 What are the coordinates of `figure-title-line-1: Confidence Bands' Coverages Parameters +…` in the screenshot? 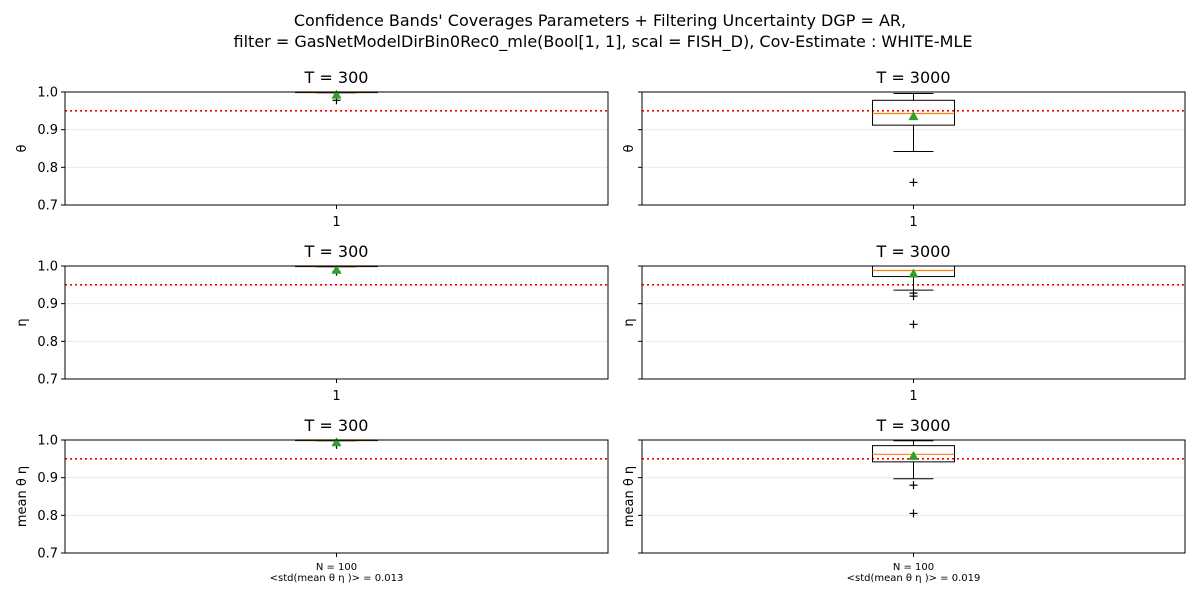 It's located at (600, 20).